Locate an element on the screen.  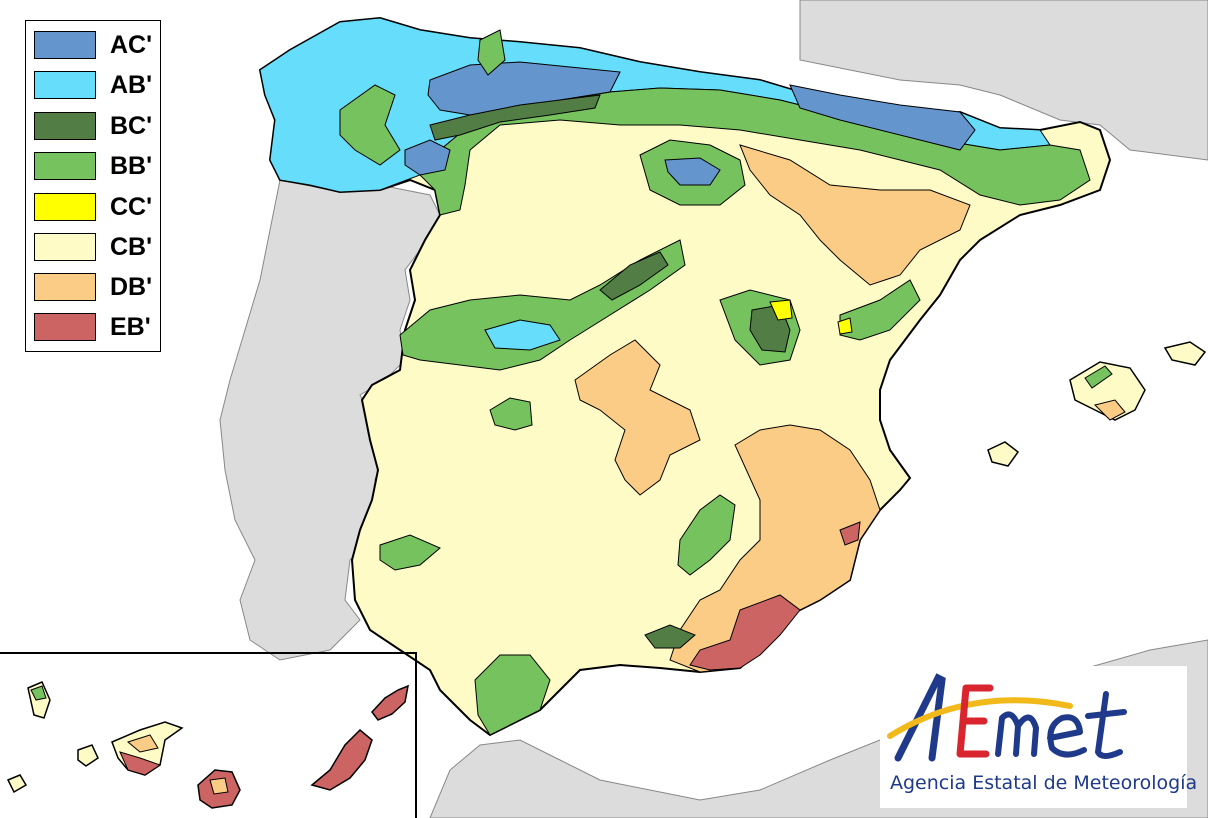
canary-islands-inset is located at coordinates (208, 735).